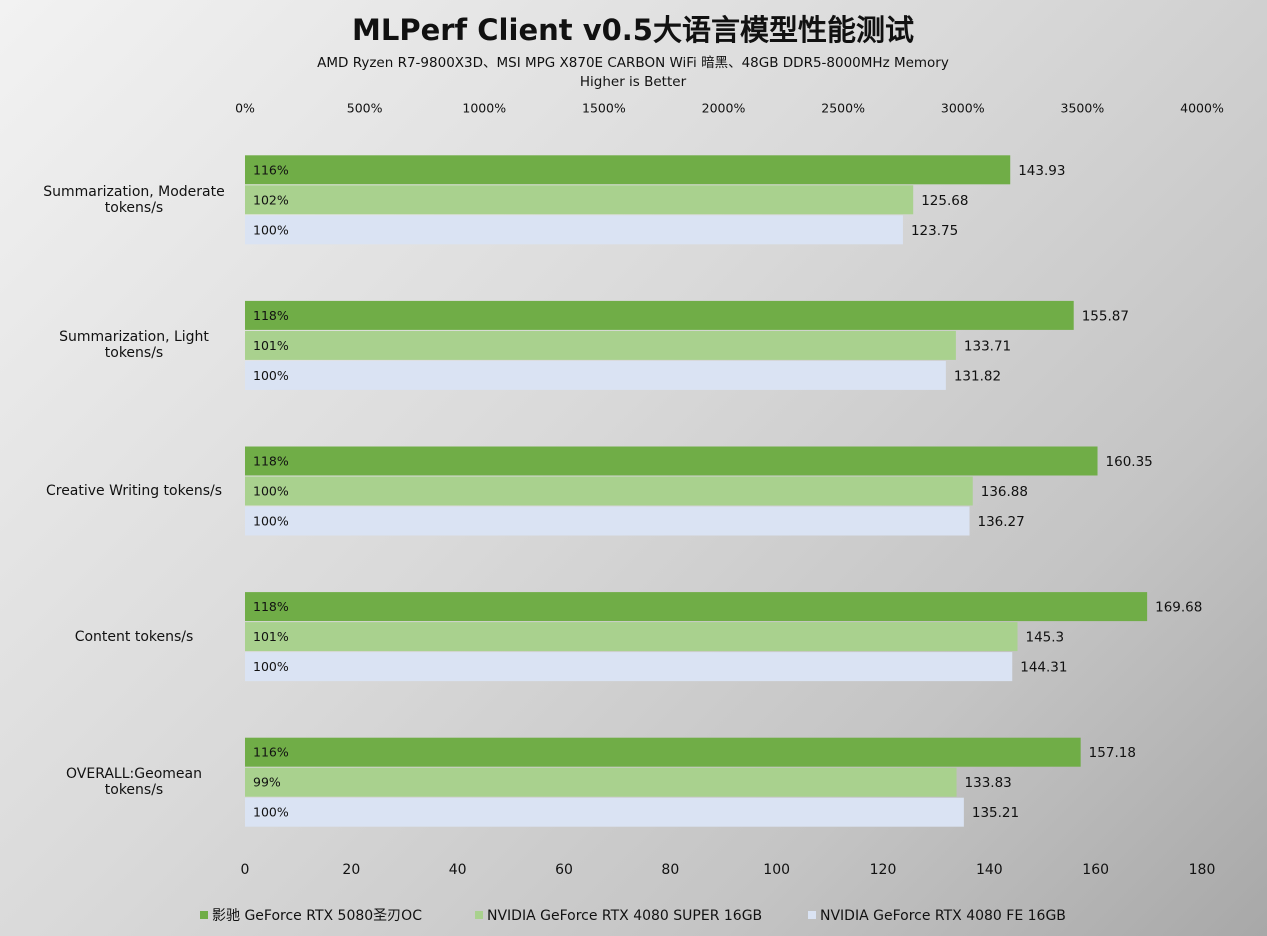 This screenshot has width=1267, height=936. What do you see at coordinates (1129, 462) in the screenshot?
I see `value-label: 160.35` at bounding box center [1129, 462].